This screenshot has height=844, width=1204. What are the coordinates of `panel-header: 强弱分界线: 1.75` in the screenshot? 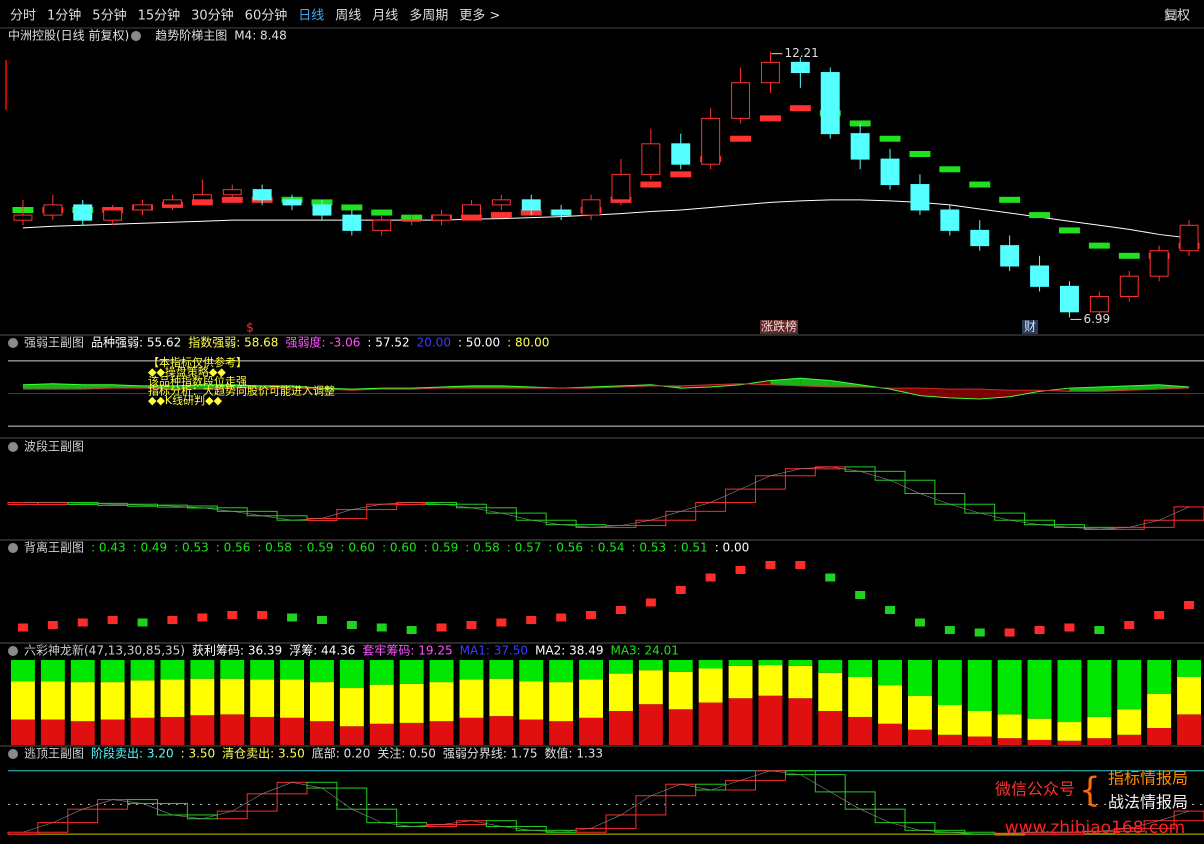 It's located at (490, 754).